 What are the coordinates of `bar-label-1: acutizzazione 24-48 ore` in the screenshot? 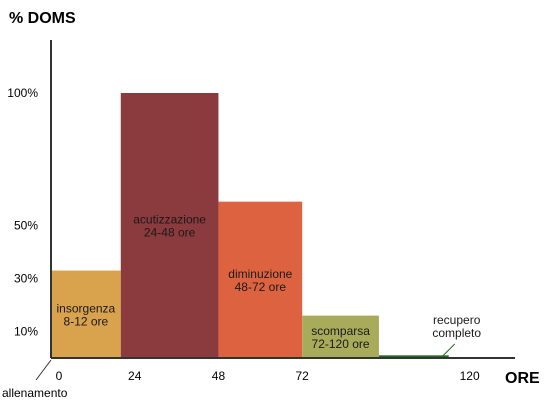 It's located at (169, 226).